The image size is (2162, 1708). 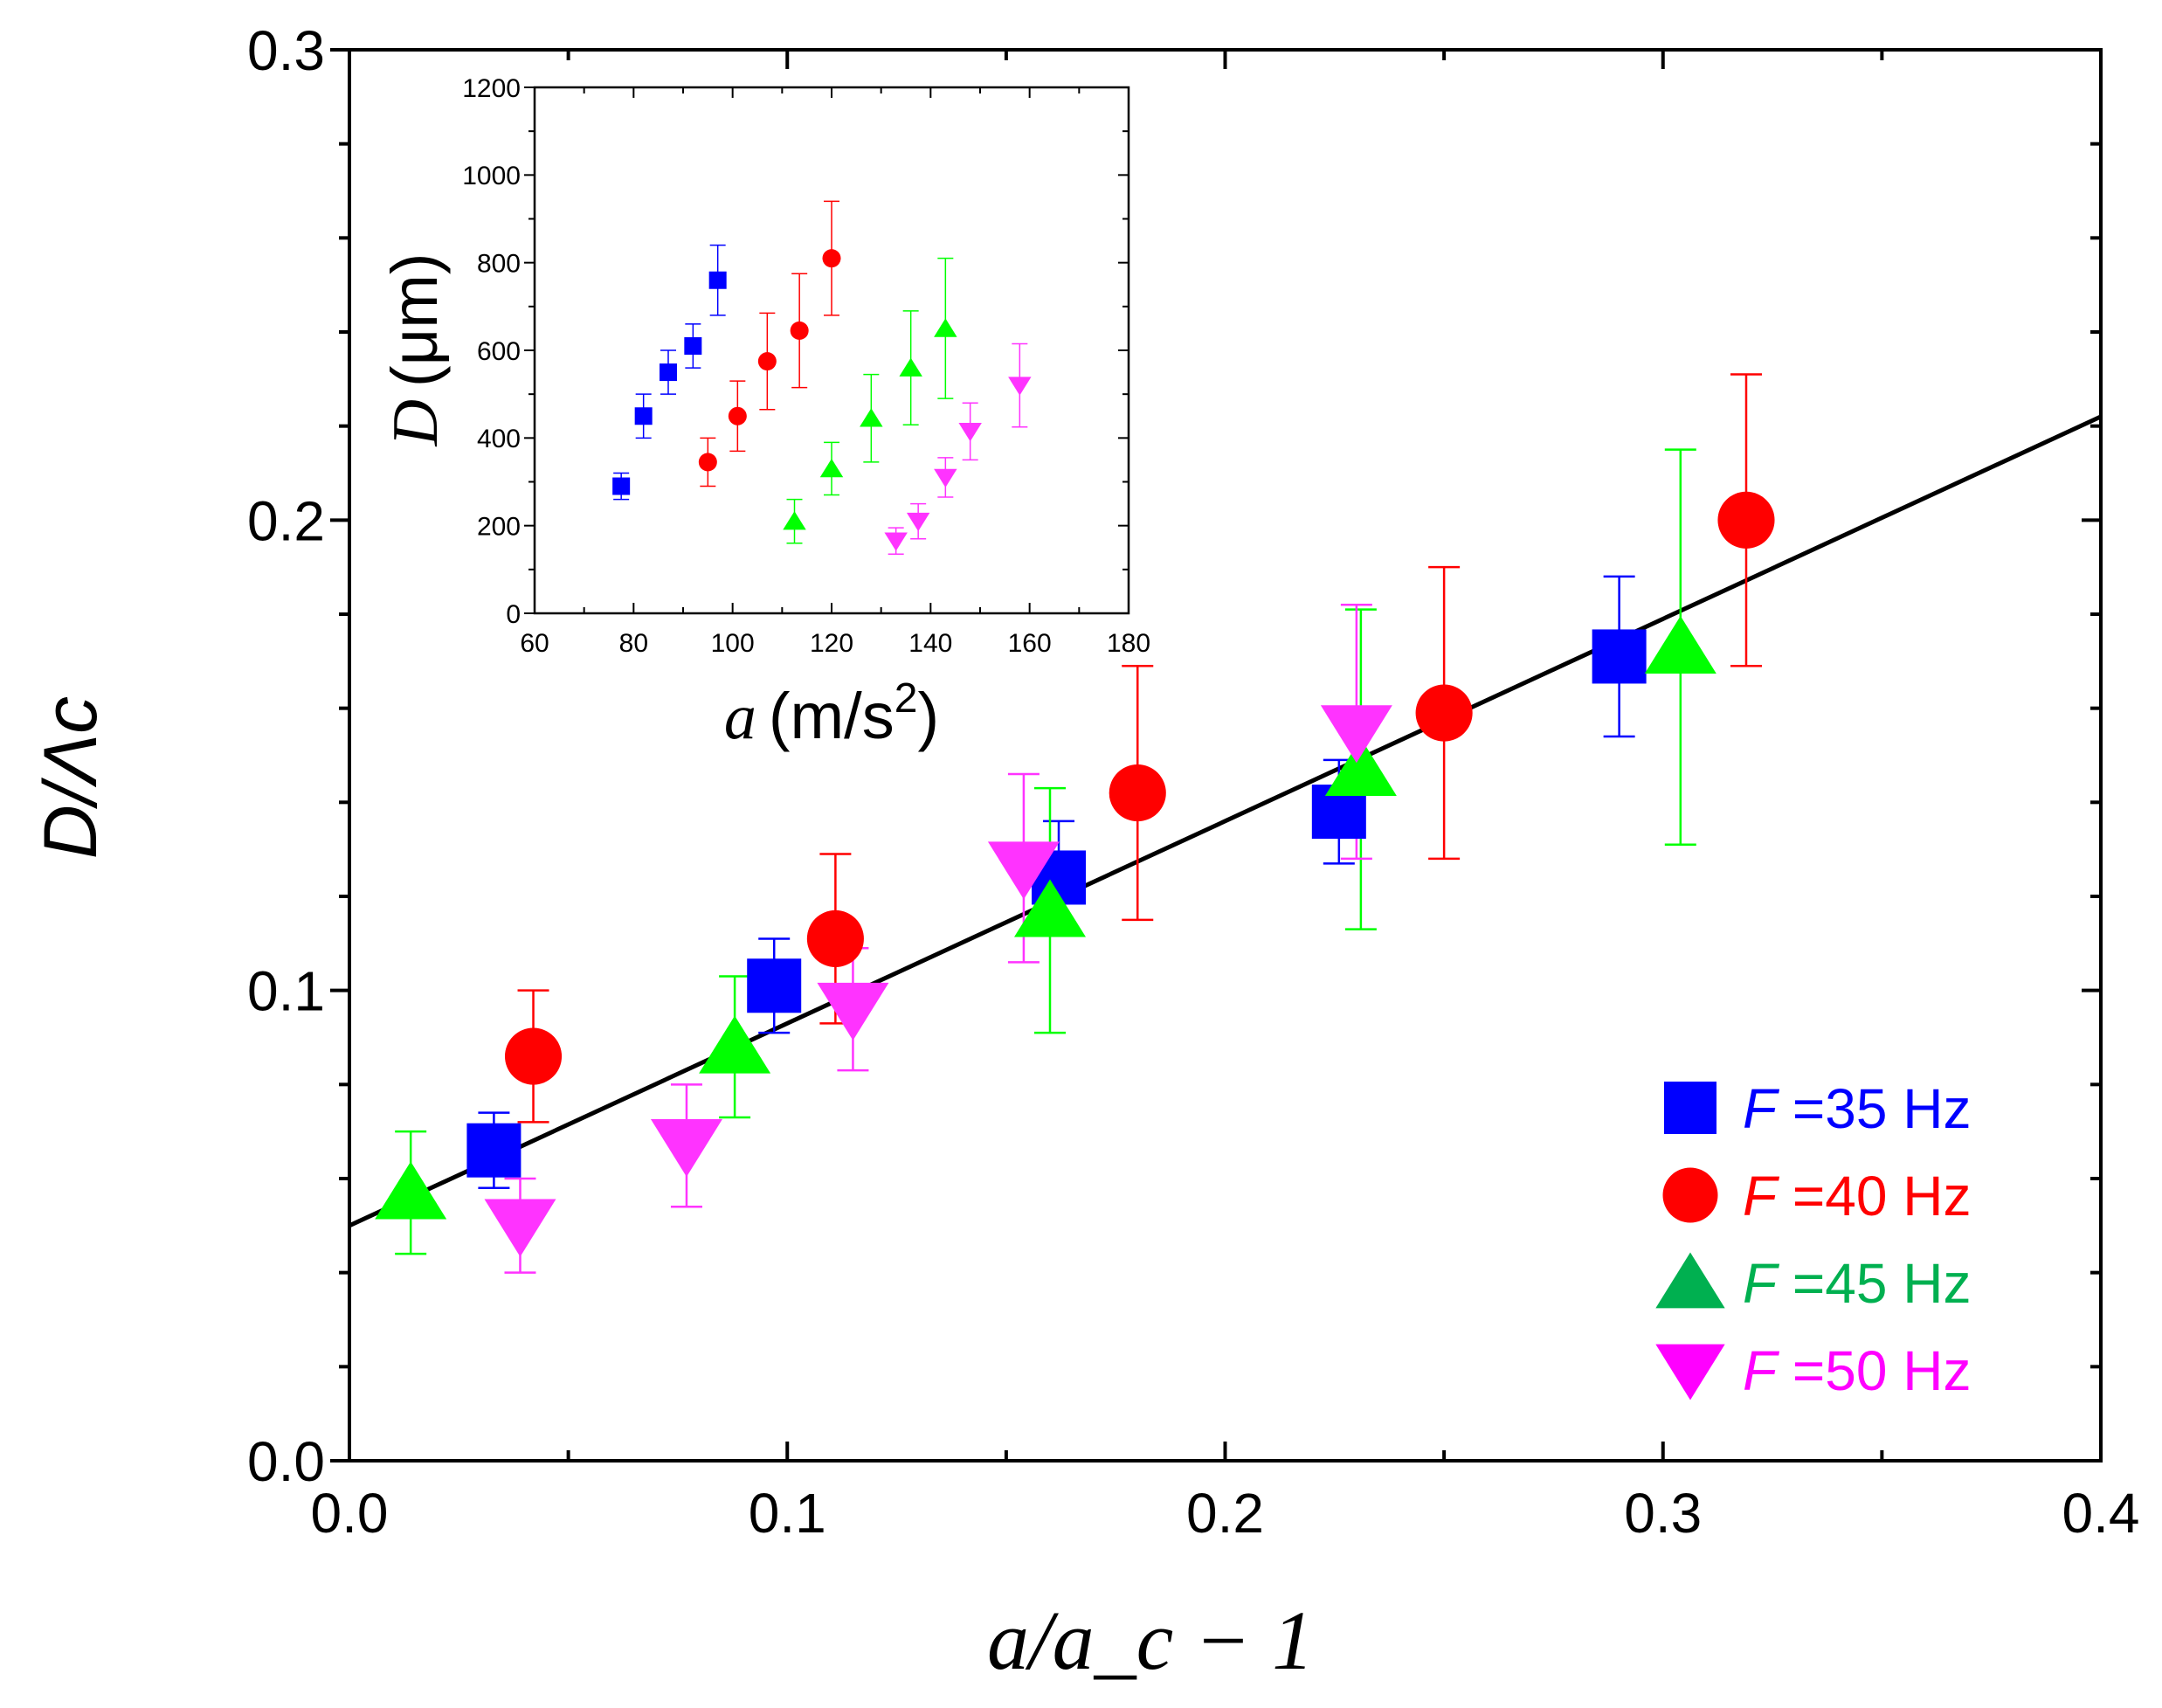 I want to click on x-tick-label: 100, so click(x=733, y=644).